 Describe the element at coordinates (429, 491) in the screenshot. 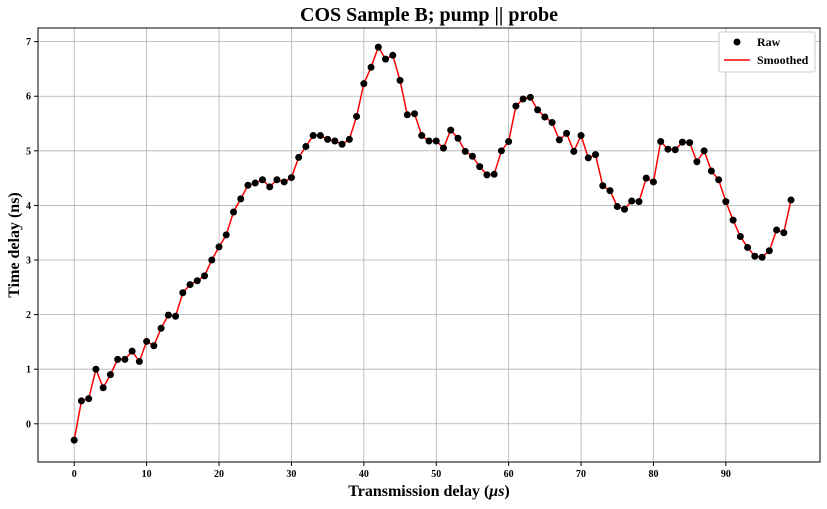

I see `x-axis-label: Transmission delay (μs)` at that location.